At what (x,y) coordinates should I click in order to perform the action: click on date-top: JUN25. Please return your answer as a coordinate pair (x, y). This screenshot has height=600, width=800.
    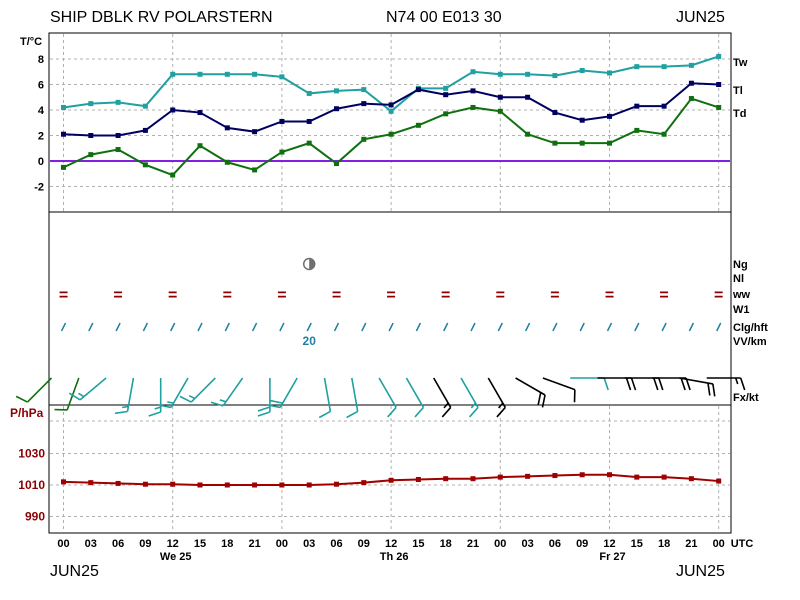
    Looking at the image, I should click on (700, 17).